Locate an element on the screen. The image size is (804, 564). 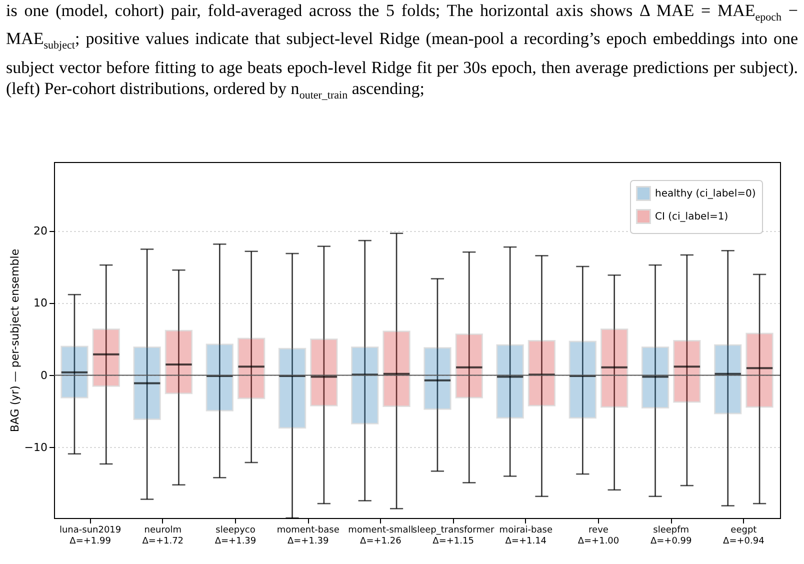
x-tick-label: moirai-base Δ=+1.14 is located at coordinates (526, 536).